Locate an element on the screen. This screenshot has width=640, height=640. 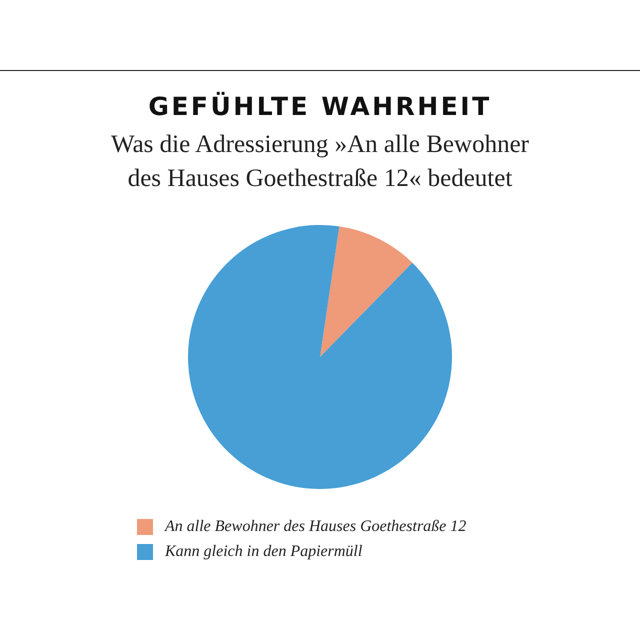
chart-title: GEFÜHLTE WAHRHEIT is located at coordinates (320, 107).